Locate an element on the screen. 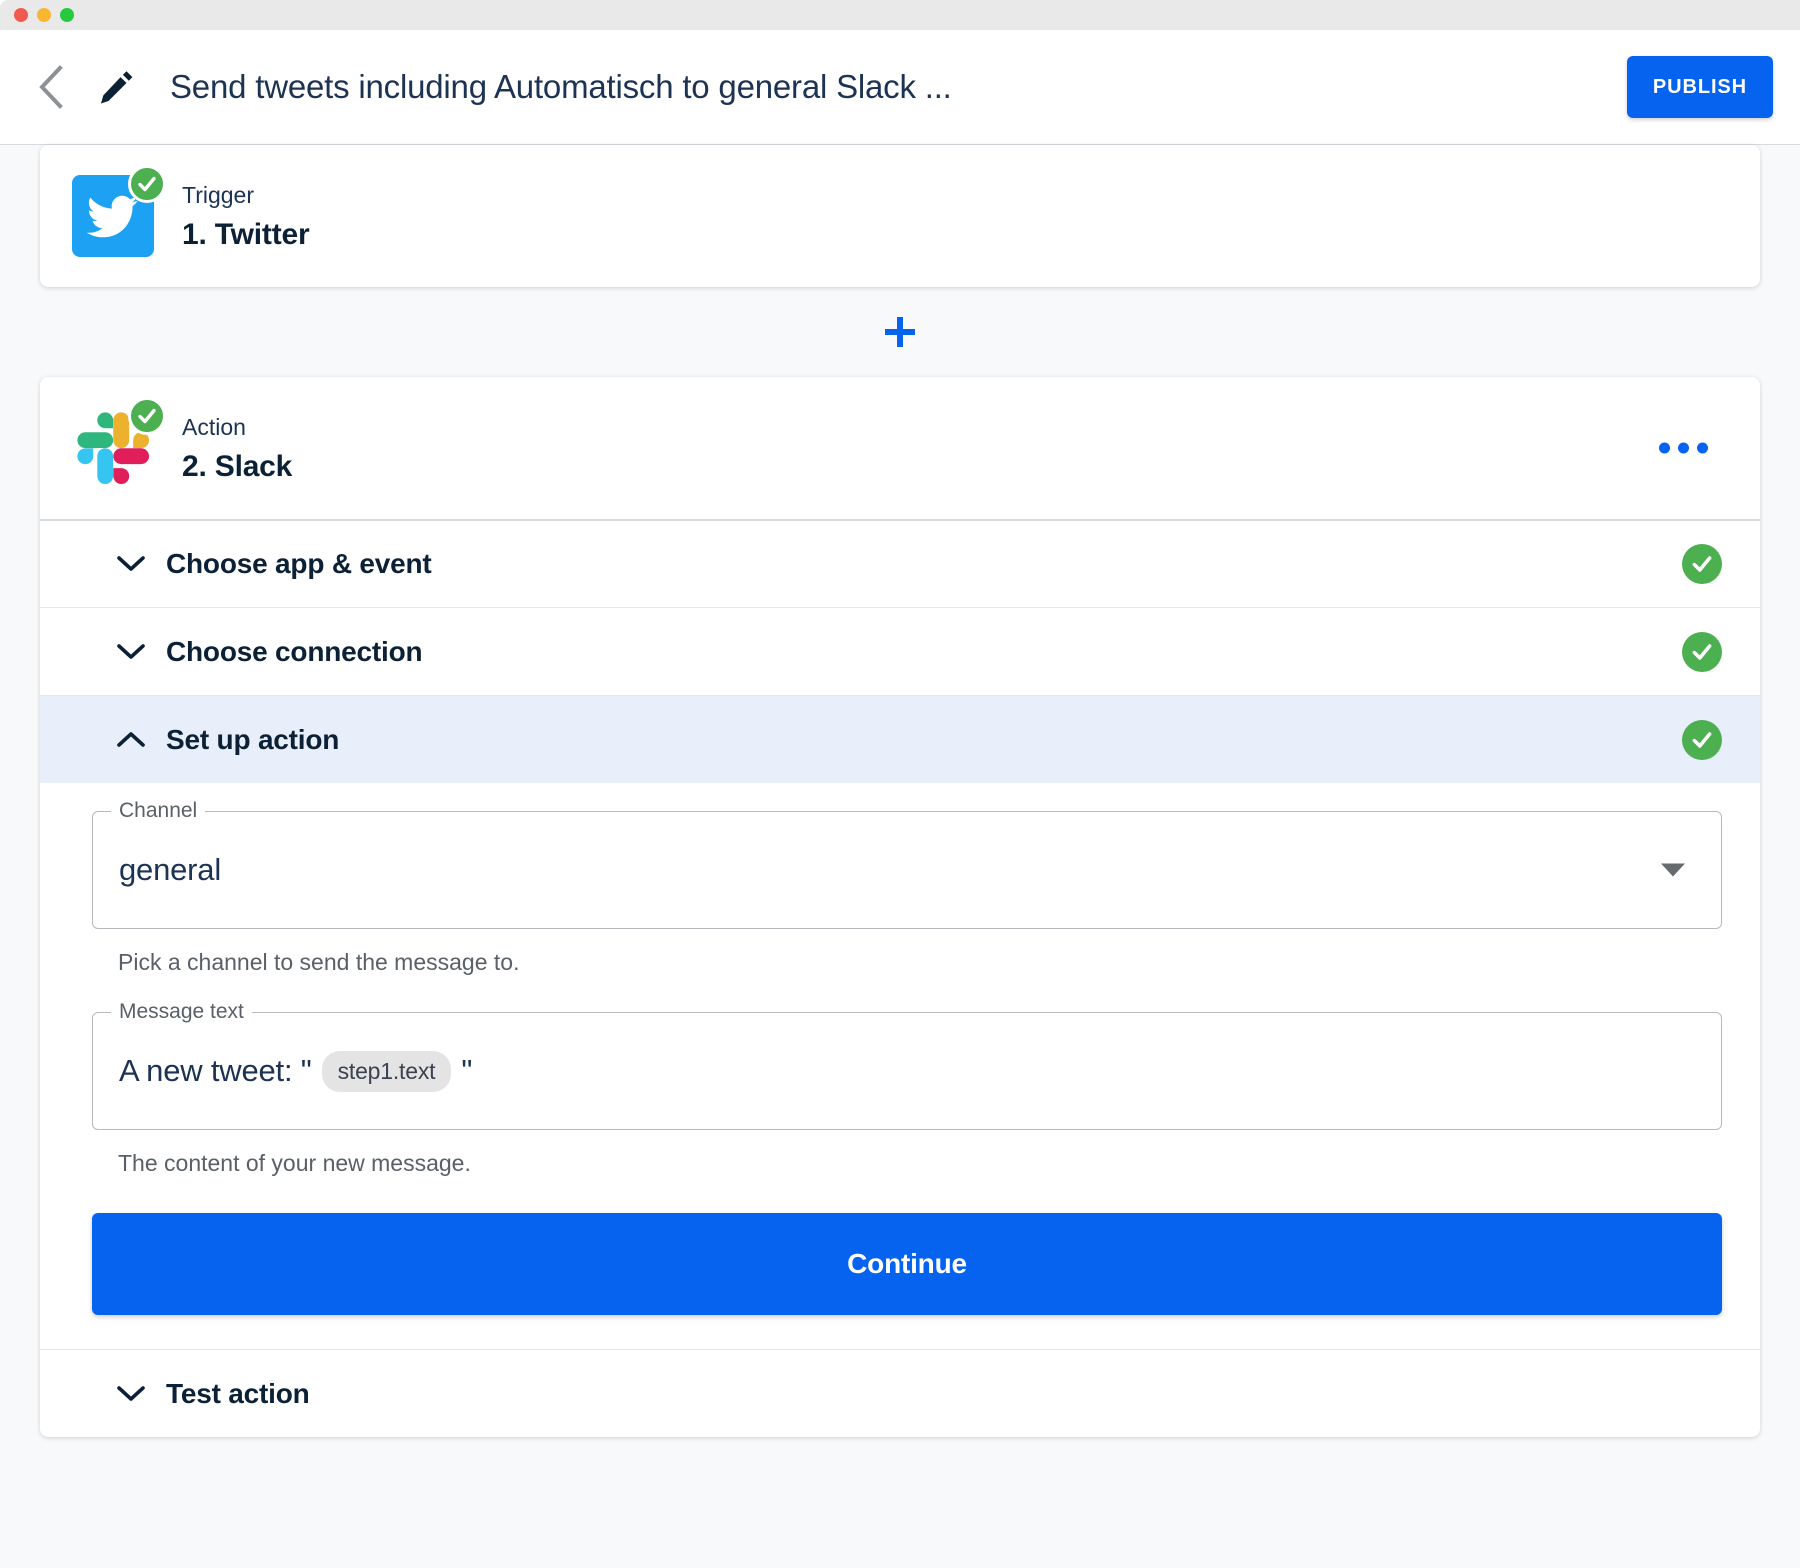 The image size is (1800, 1568). flow-step-card-trigger: Trigger 1. Twitter is located at coordinates (900, 216).